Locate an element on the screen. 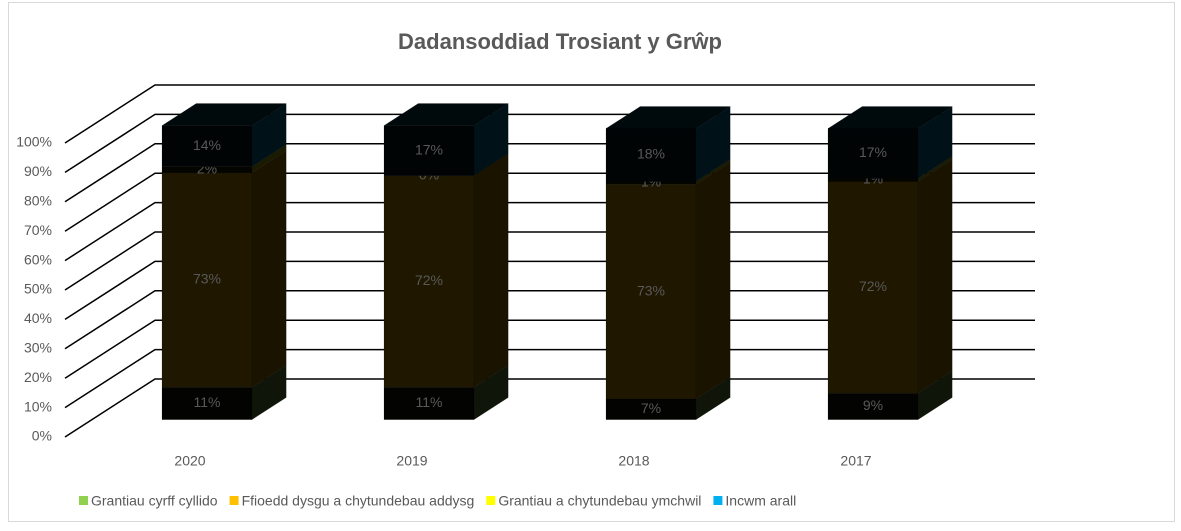  legend-label: Grantiau a chytundebau ymchwil is located at coordinates (599, 501).